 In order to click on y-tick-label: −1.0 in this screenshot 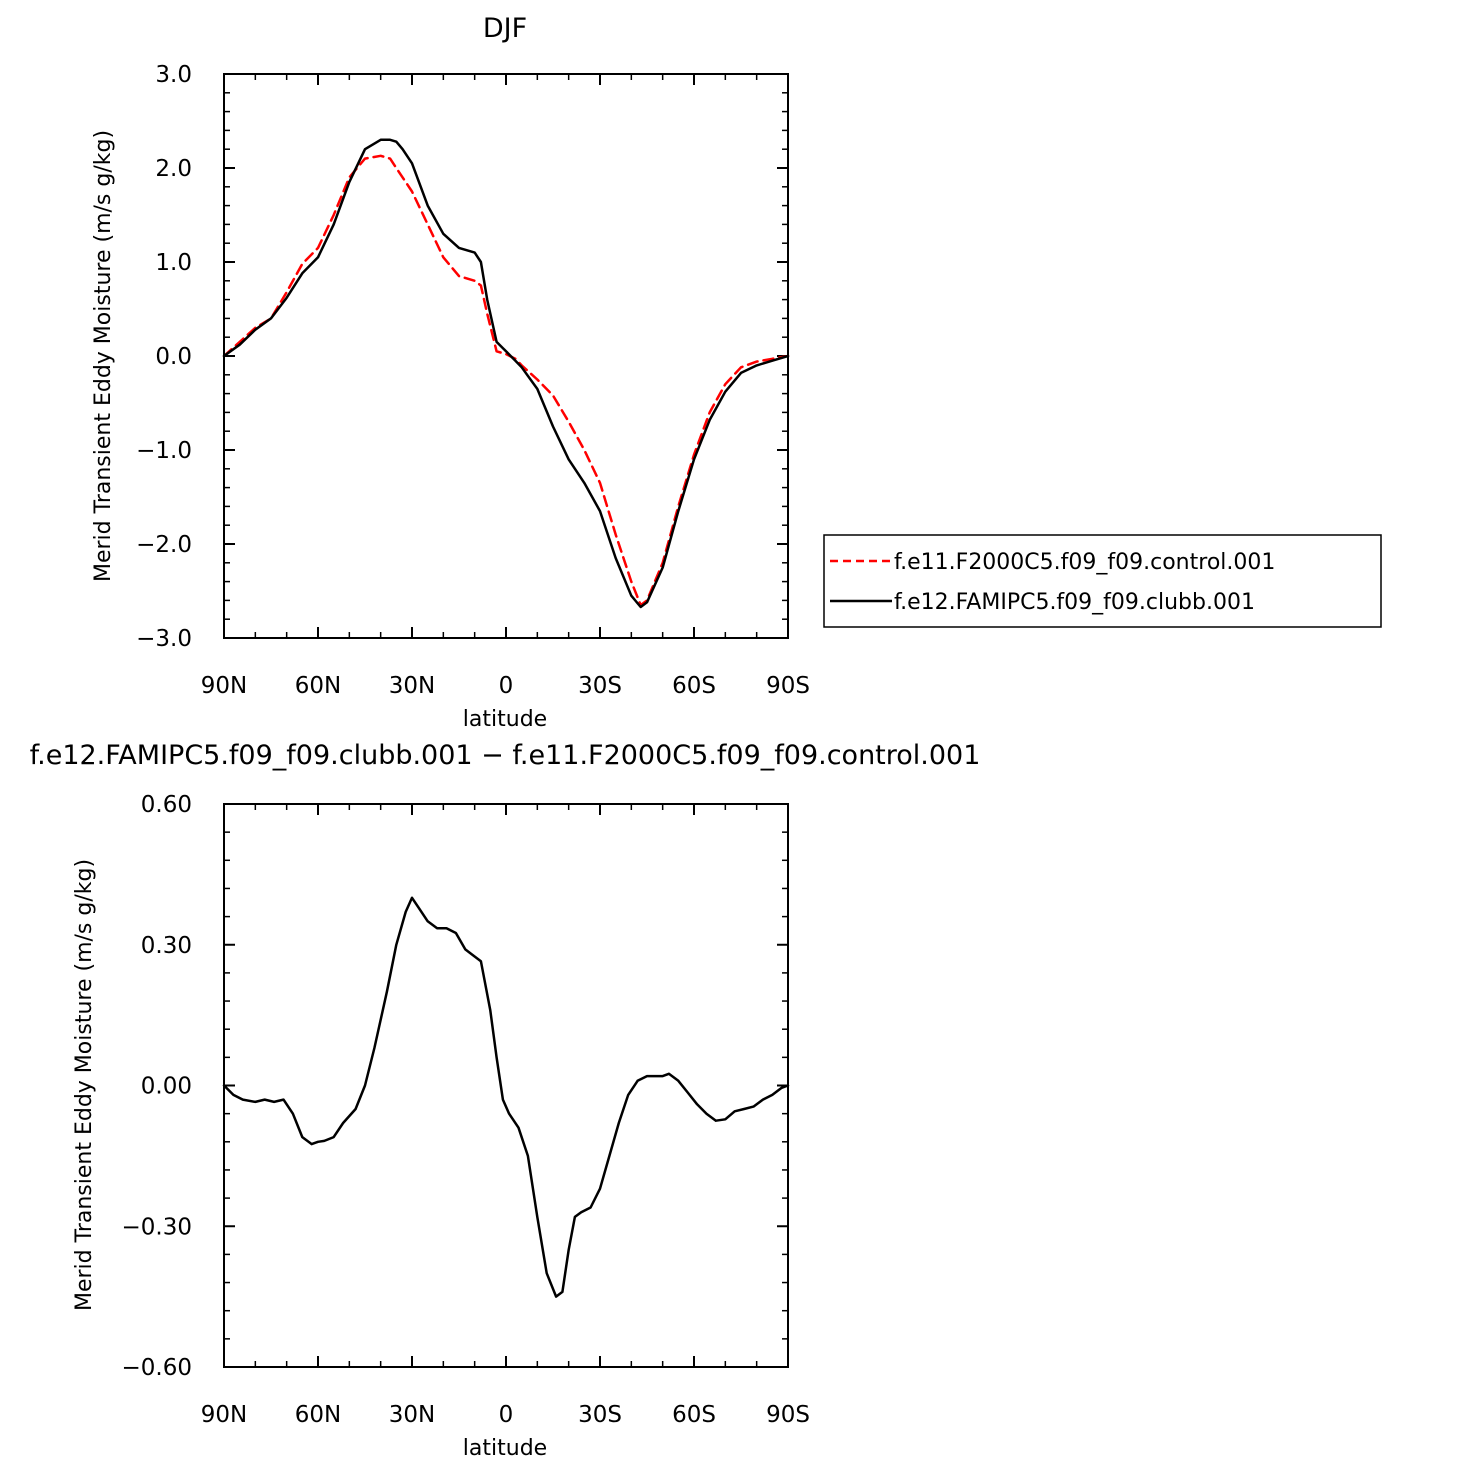, I will do `click(164, 451)`.